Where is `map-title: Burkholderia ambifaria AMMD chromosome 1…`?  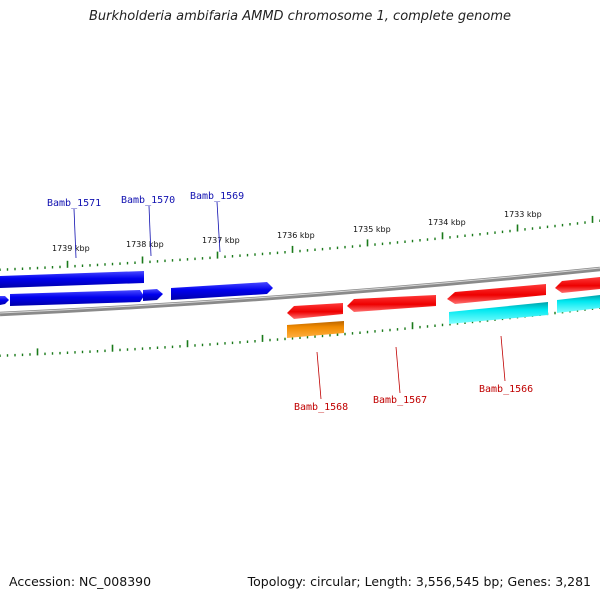 map-title: Burkholderia ambifaria AMMD chromosome 1… is located at coordinates (300, 16).